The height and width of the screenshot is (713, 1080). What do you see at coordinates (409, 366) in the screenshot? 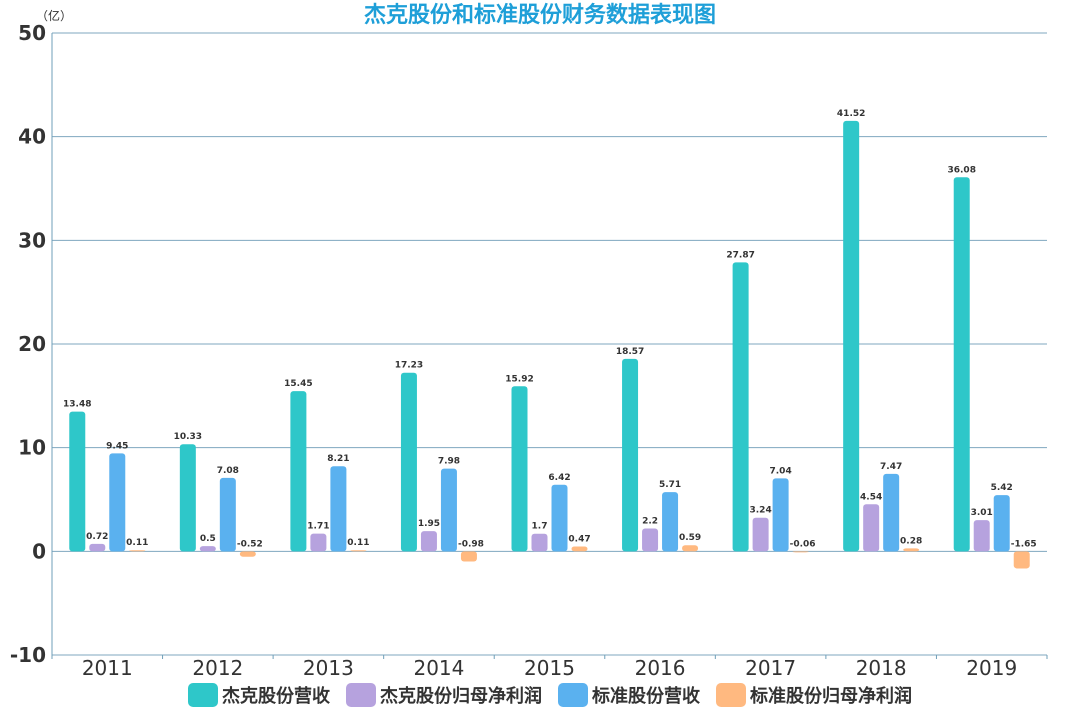
I see `data-label: 17.23` at bounding box center [409, 366].